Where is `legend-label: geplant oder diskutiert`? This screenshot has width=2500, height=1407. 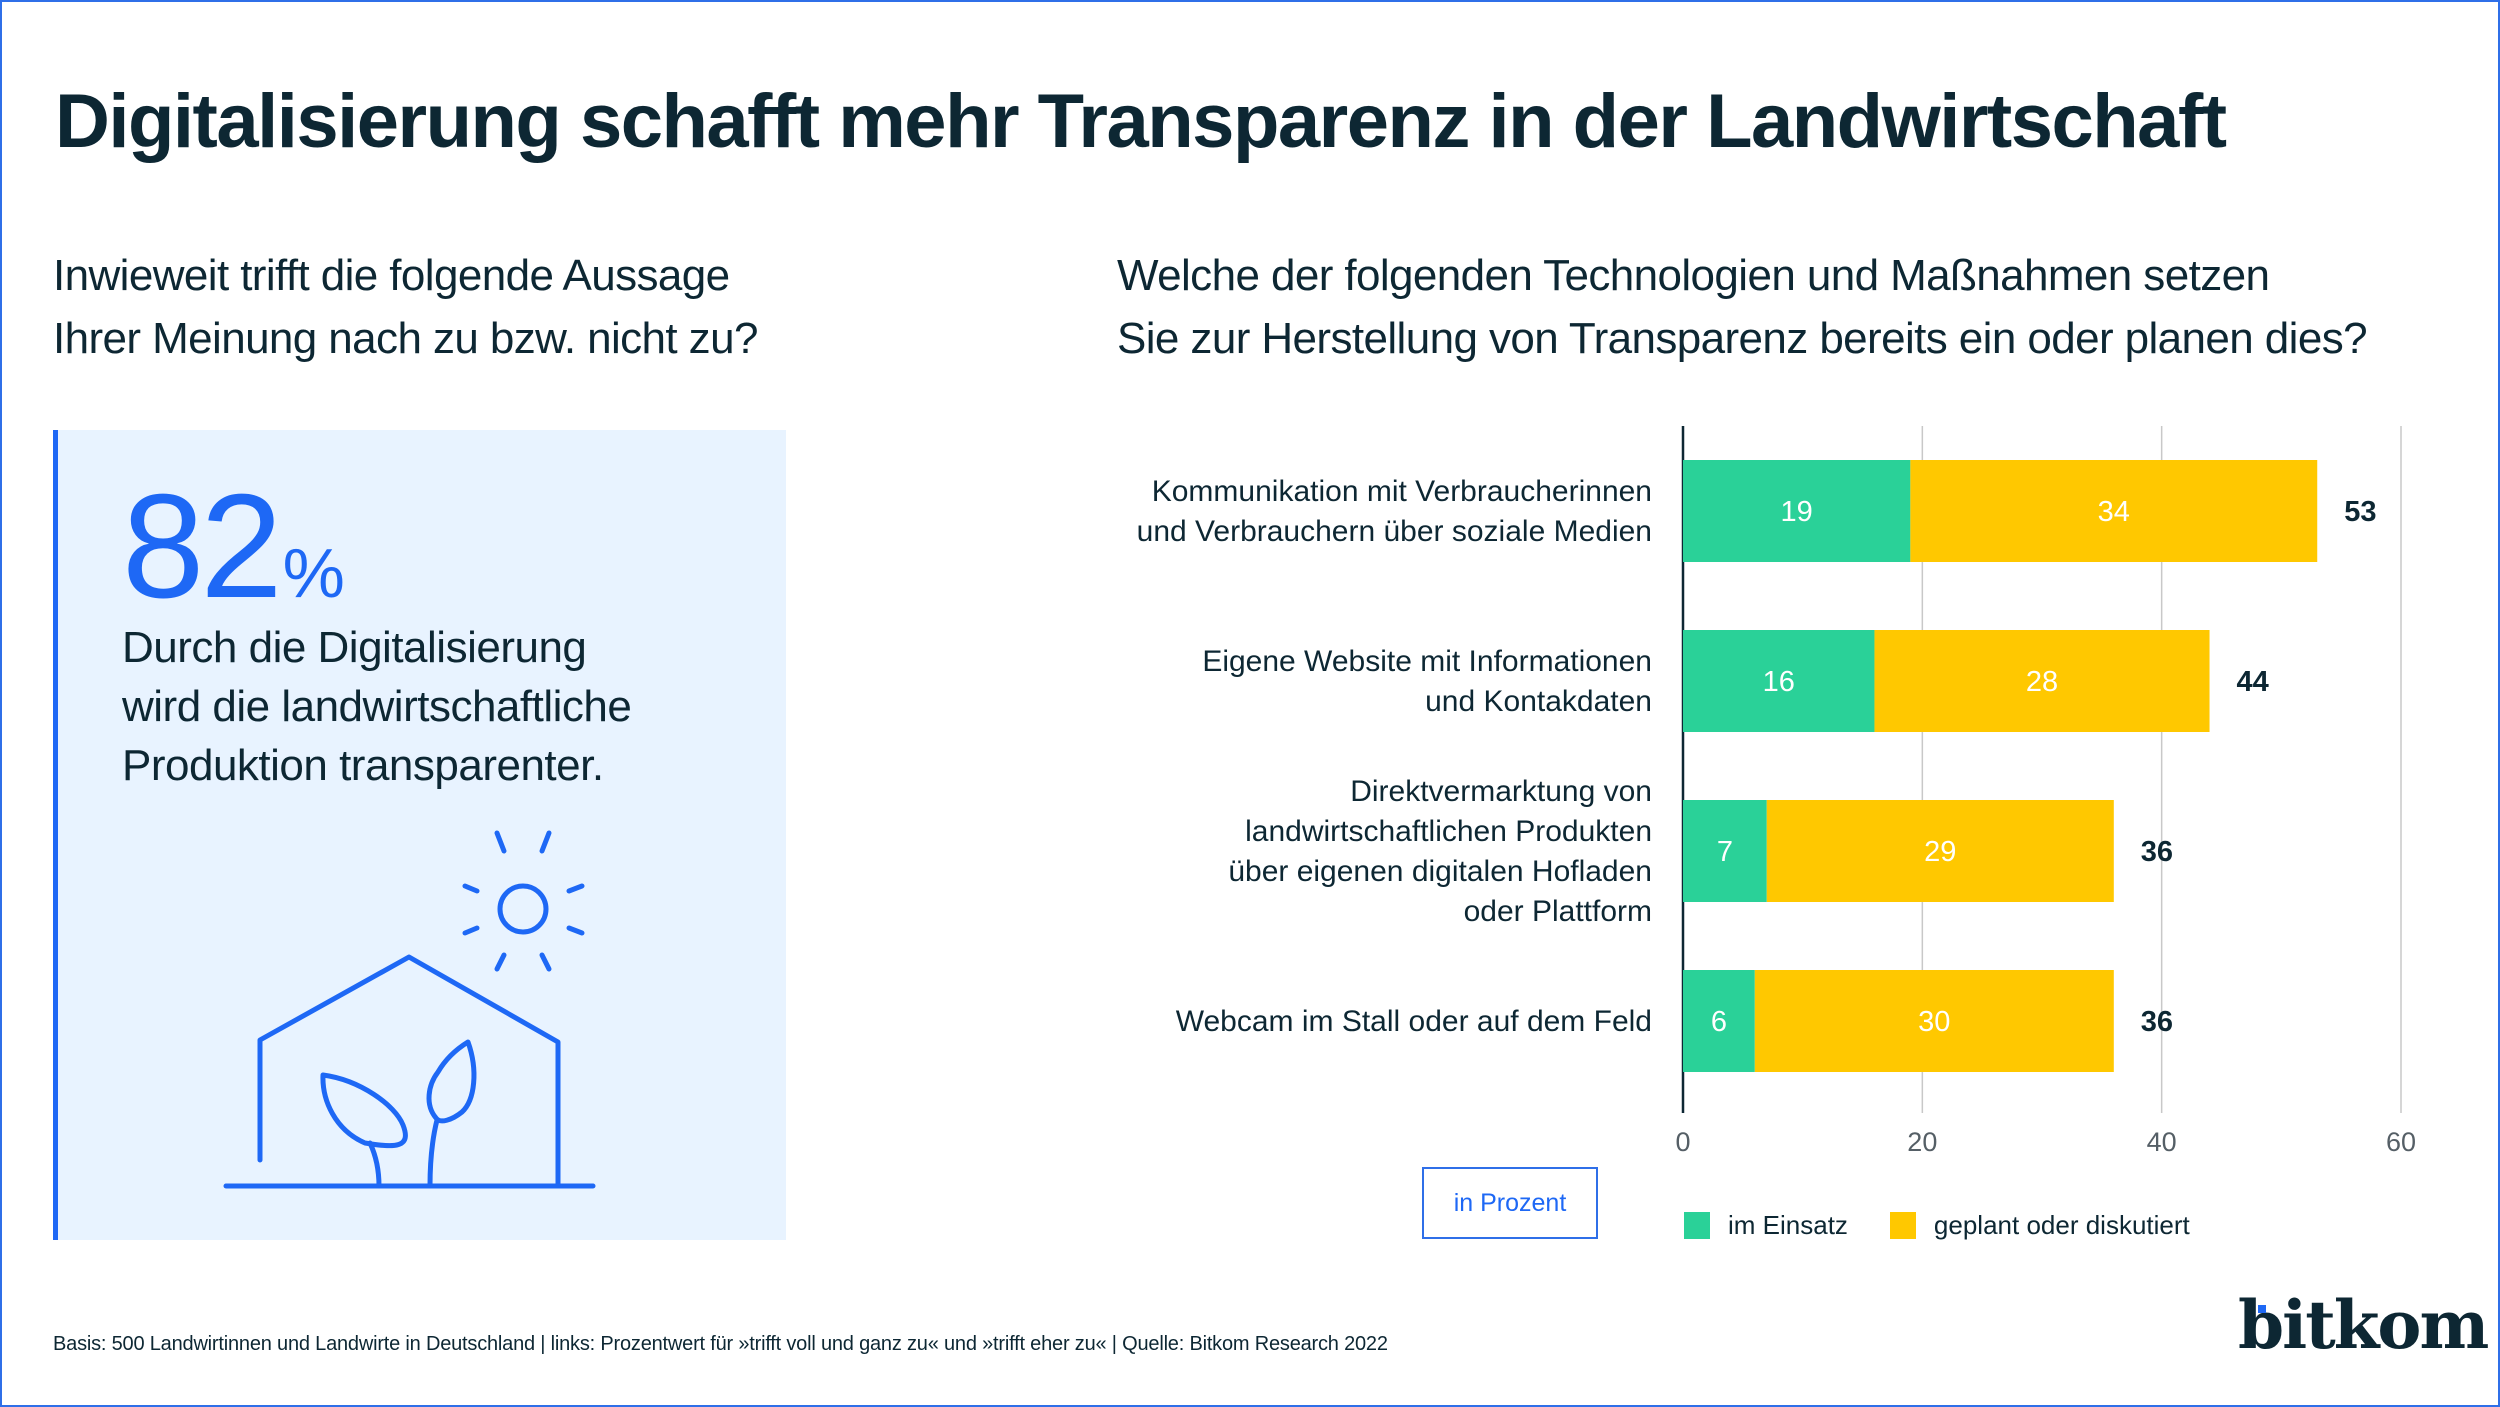
legend-label: geplant oder diskutiert is located at coordinates (2061, 1225).